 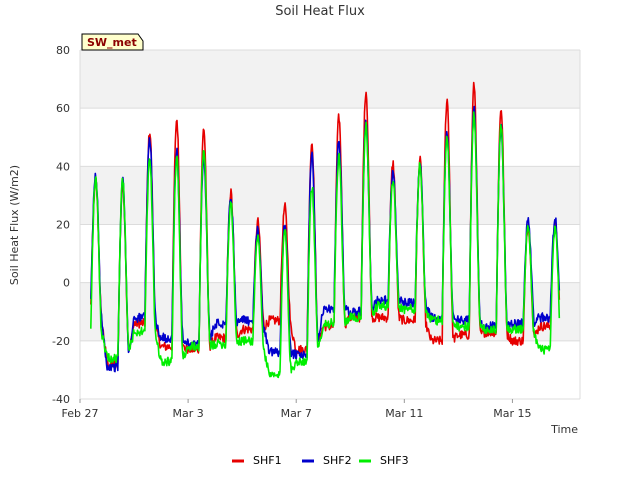 I want to click on legend-label-shf1: SHF1, so click(x=267, y=460).